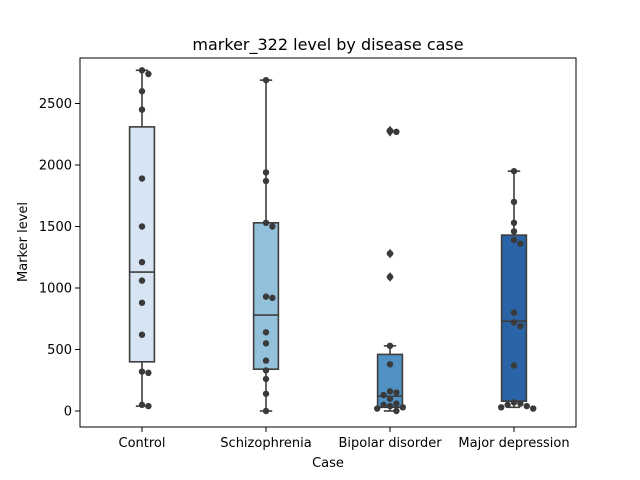 This screenshot has height=480, width=640. What do you see at coordinates (55, 227) in the screenshot?
I see `y-tick-label: 1500` at bounding box center [55, 227].